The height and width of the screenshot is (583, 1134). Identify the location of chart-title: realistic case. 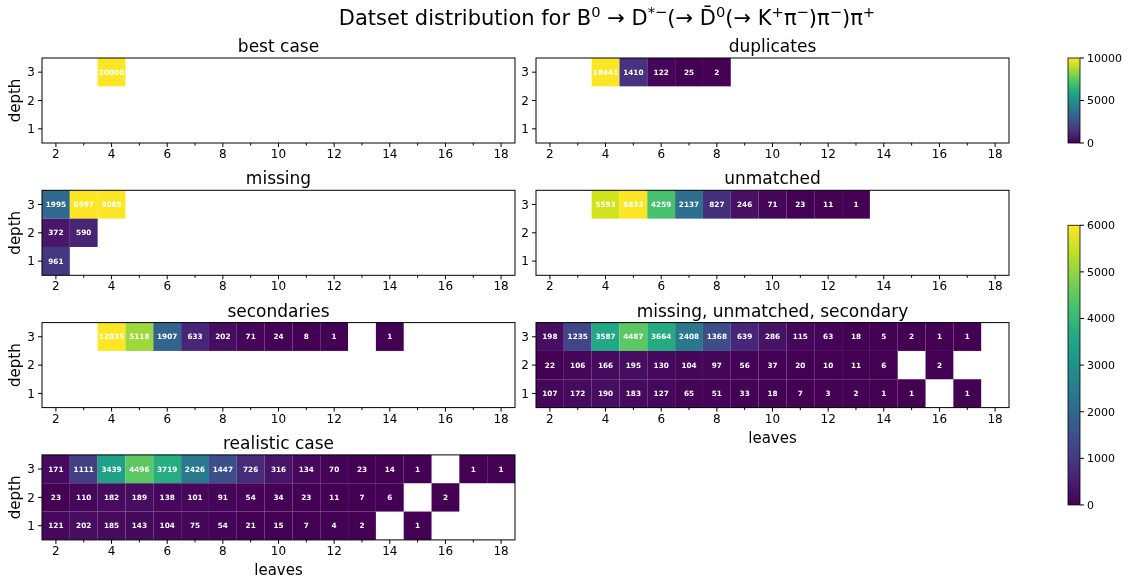
(278, 442).